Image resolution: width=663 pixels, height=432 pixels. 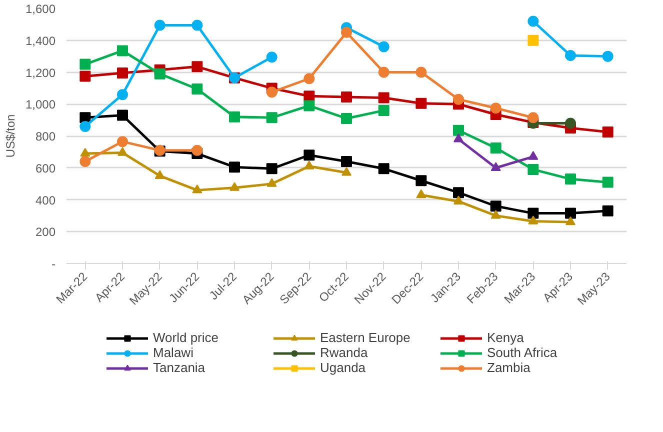 What do you see at coordinates (54, 264) in the screenshot?
I see `y-tick-label: -` at bounding box center [54, 264].